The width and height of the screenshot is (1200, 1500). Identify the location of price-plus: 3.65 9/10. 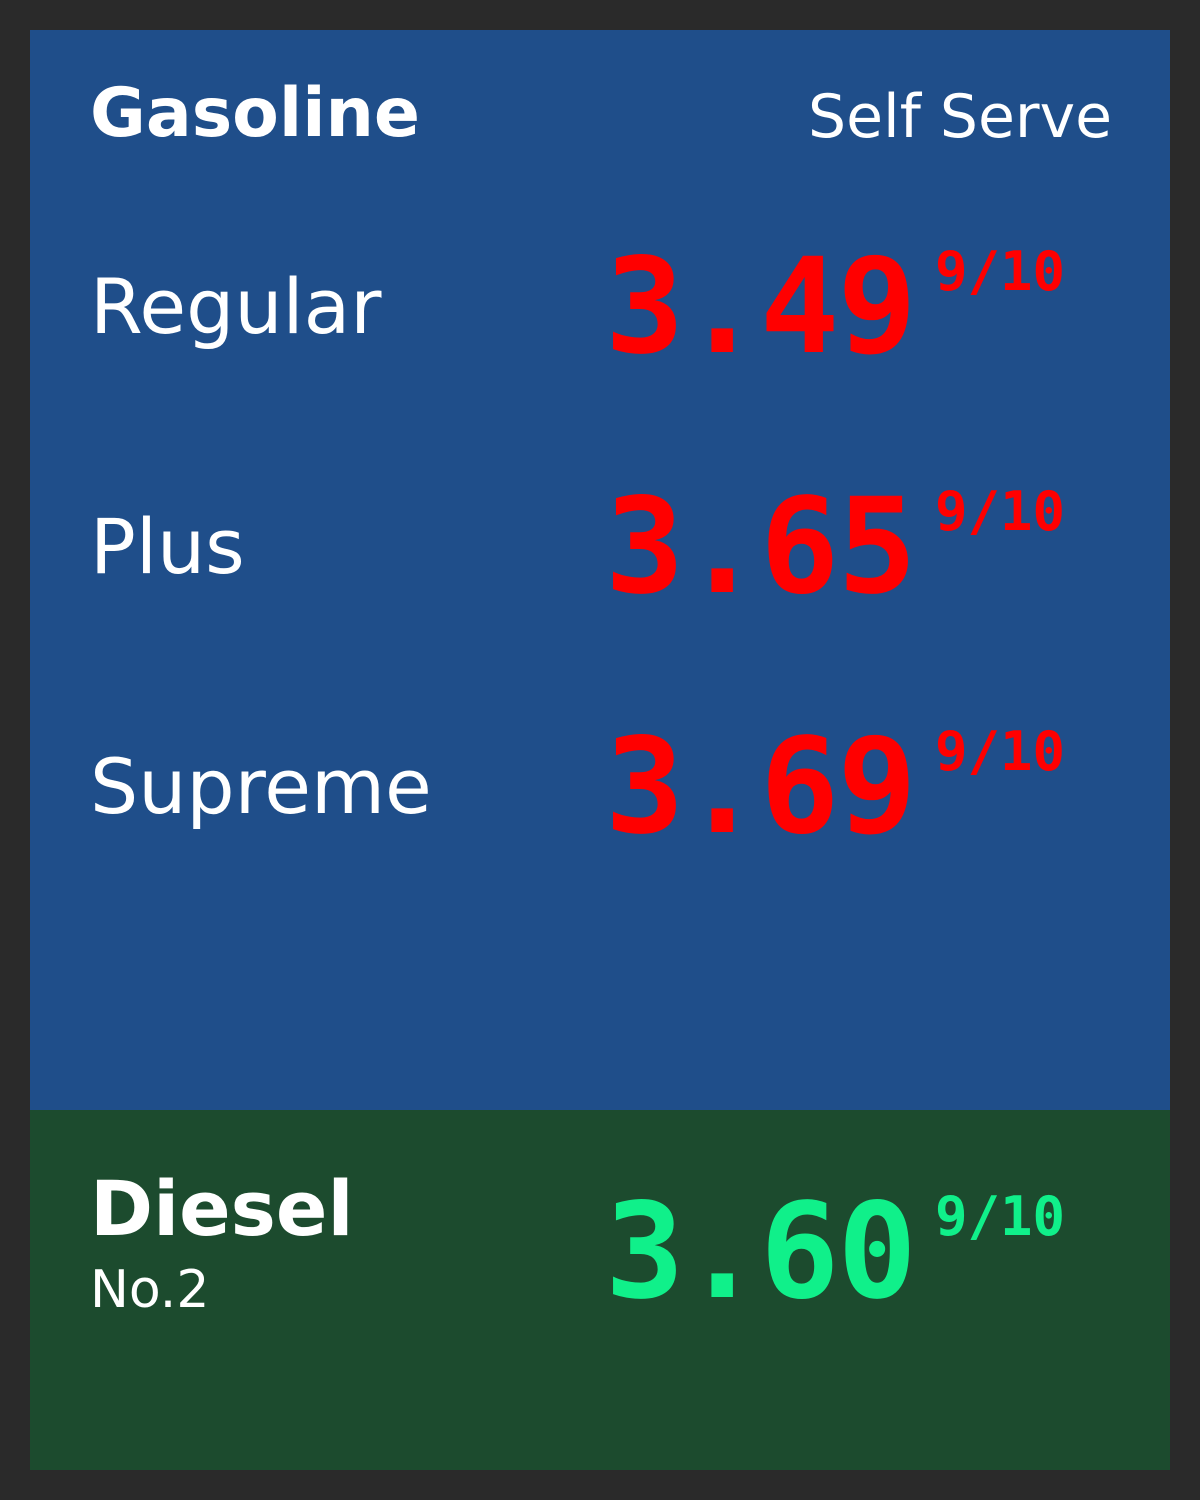
(835, 547).